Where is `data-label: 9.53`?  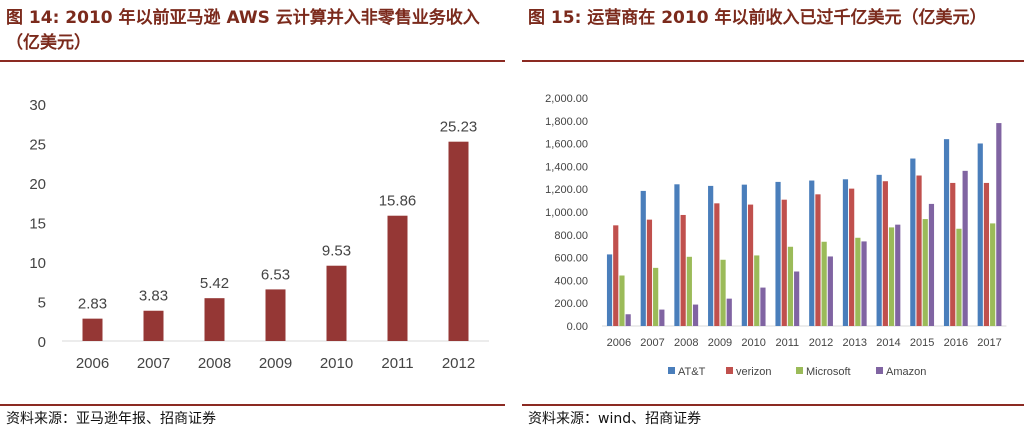
data-label: 9.53 is located at coordinates (336, 251).